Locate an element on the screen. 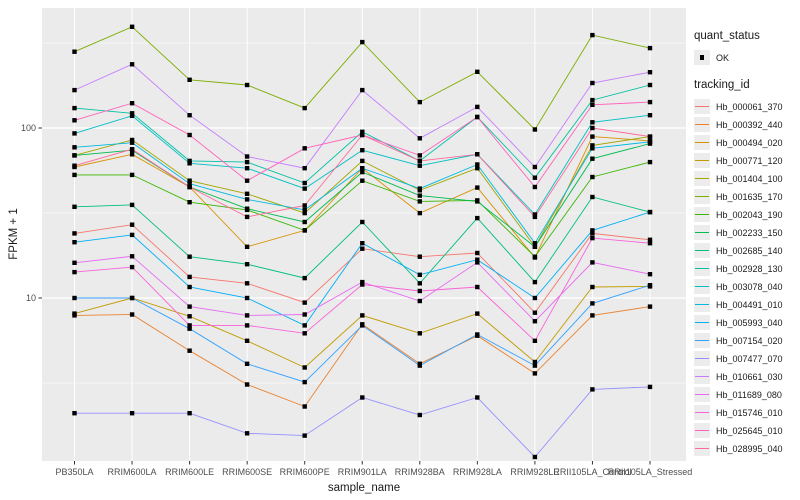 This screenshot has height=500, width=800. legend-item-Hb_025645_010: Hb_025645_010 is located at coordinates (746, 430).